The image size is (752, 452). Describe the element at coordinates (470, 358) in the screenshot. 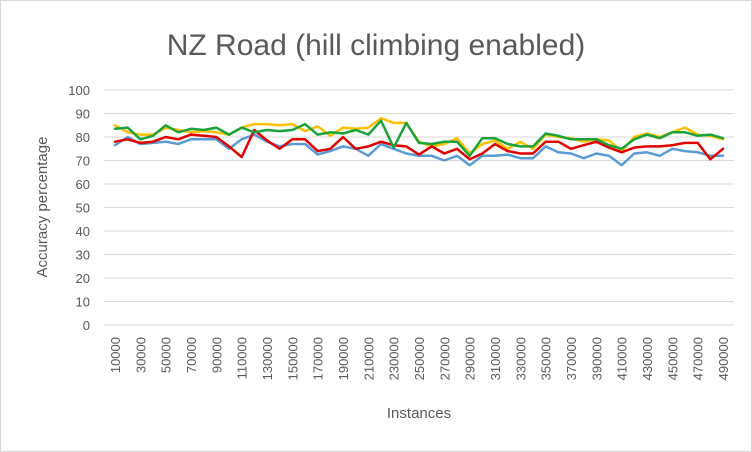

I see `x-tick-label: 290000` at that location.